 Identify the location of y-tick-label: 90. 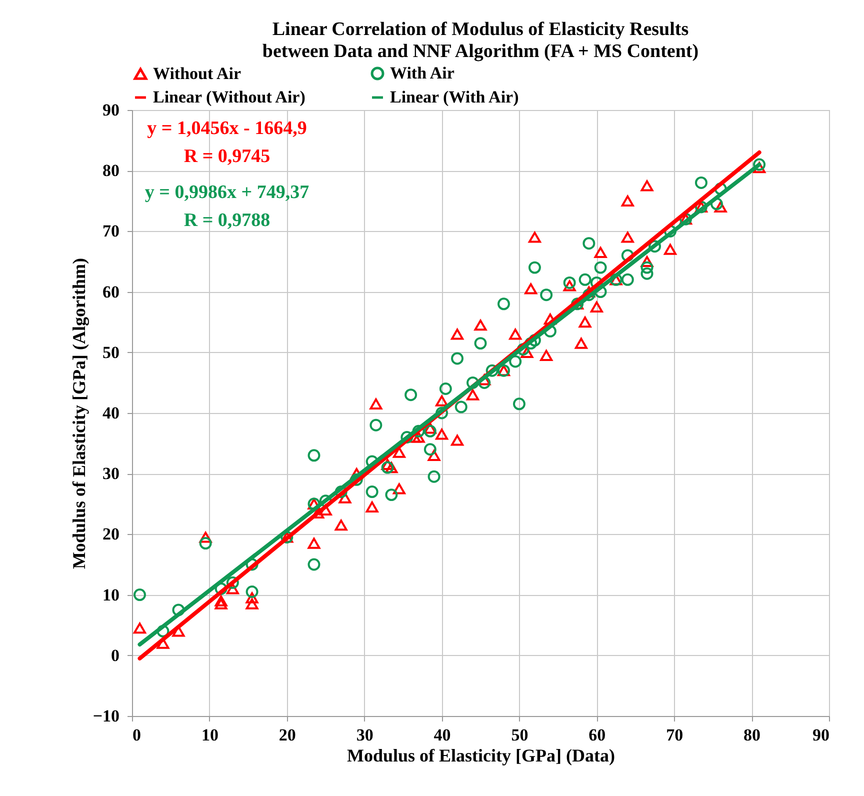
(111, 110).